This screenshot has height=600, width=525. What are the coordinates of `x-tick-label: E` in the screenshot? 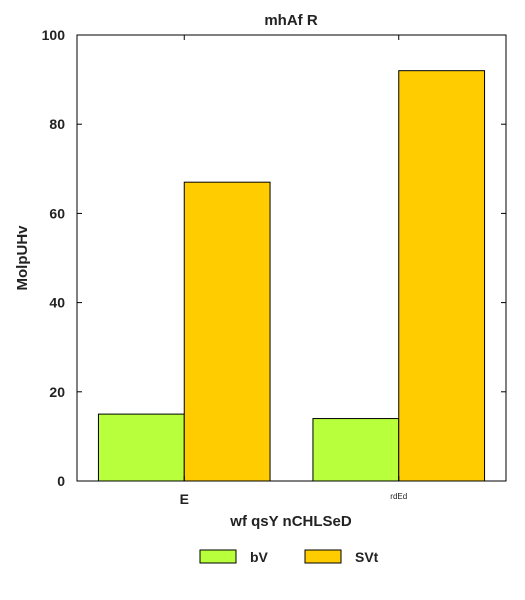 It's located at (184, 499).